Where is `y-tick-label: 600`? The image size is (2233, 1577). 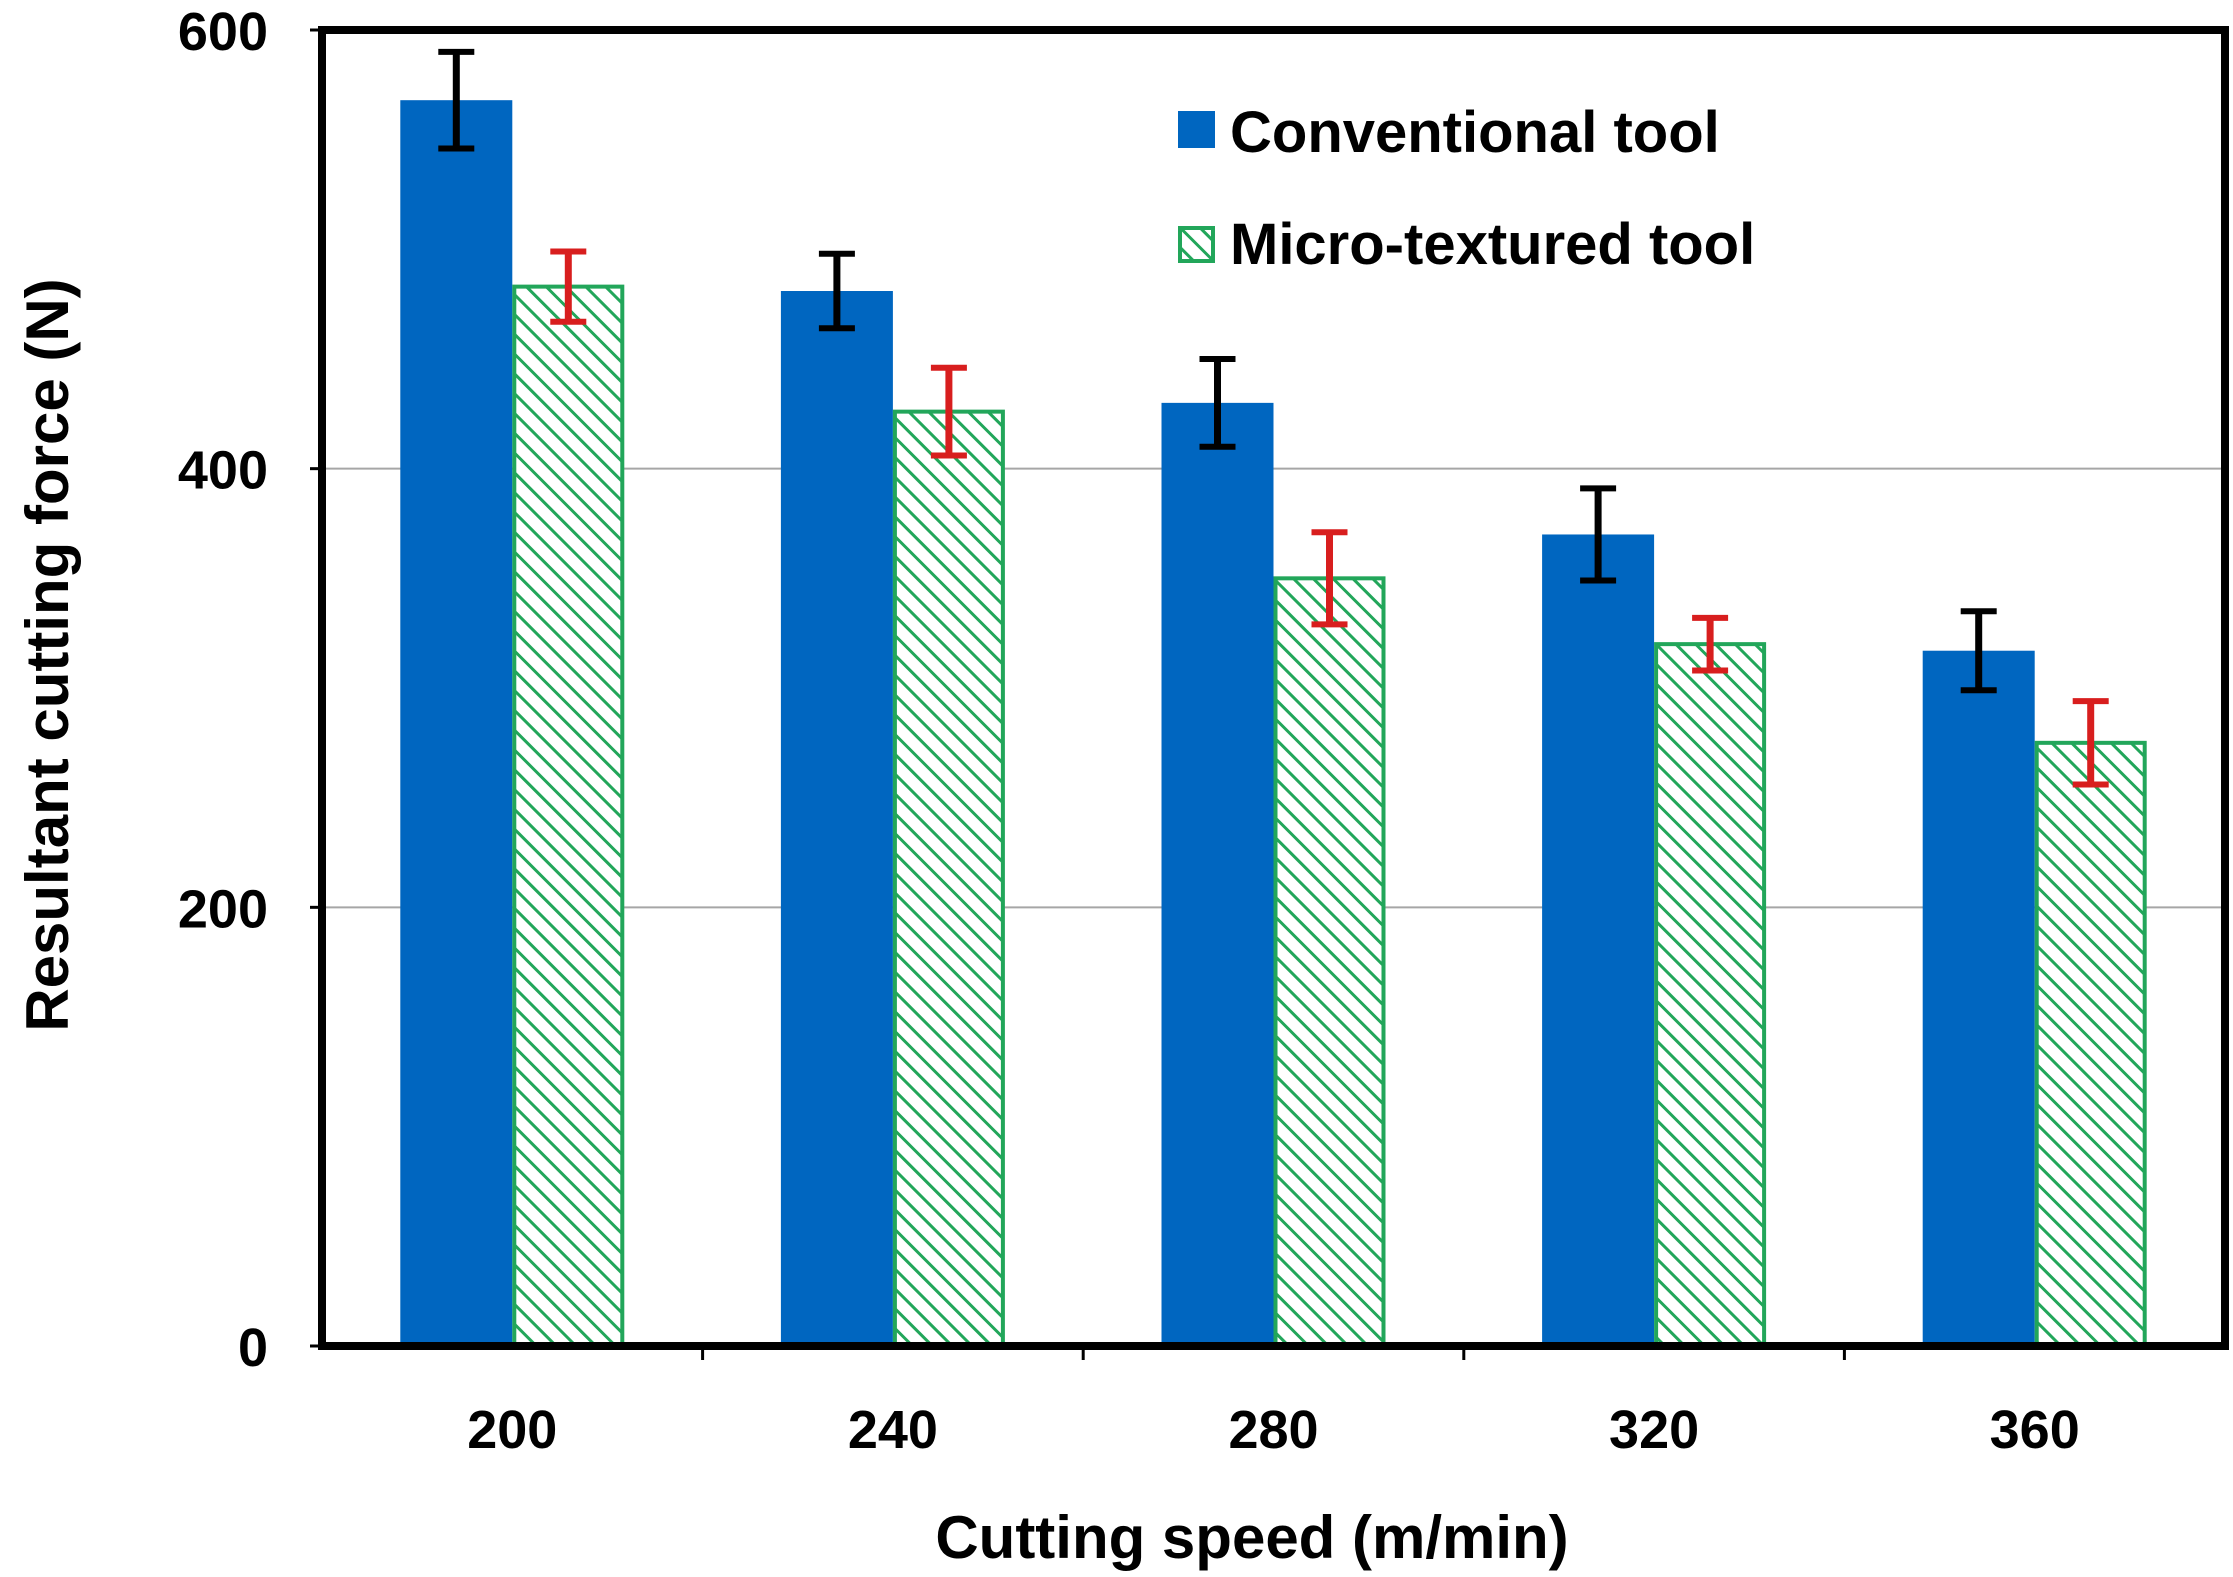 y-tick-label: 600 is located at coordinates (223, 32).